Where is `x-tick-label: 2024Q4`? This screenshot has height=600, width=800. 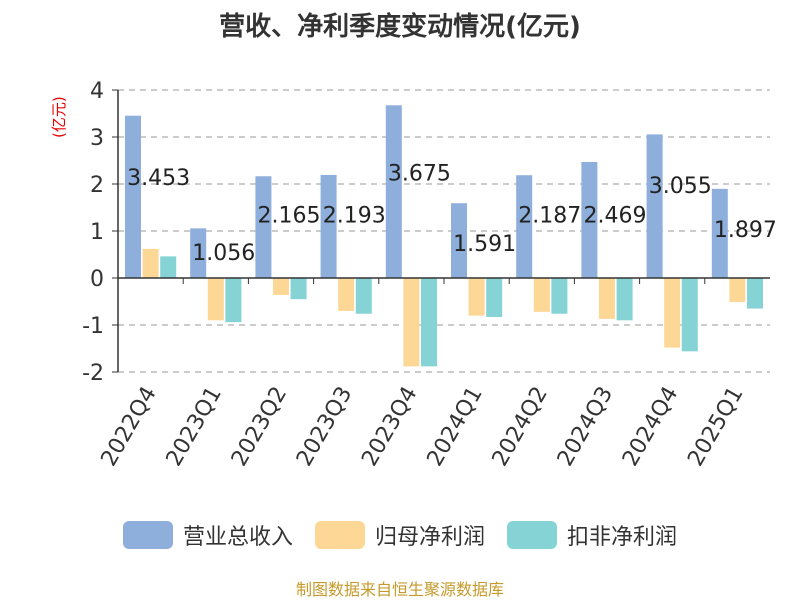
x-tick-label: 2024Q4 is located at coordinates (650, 427).